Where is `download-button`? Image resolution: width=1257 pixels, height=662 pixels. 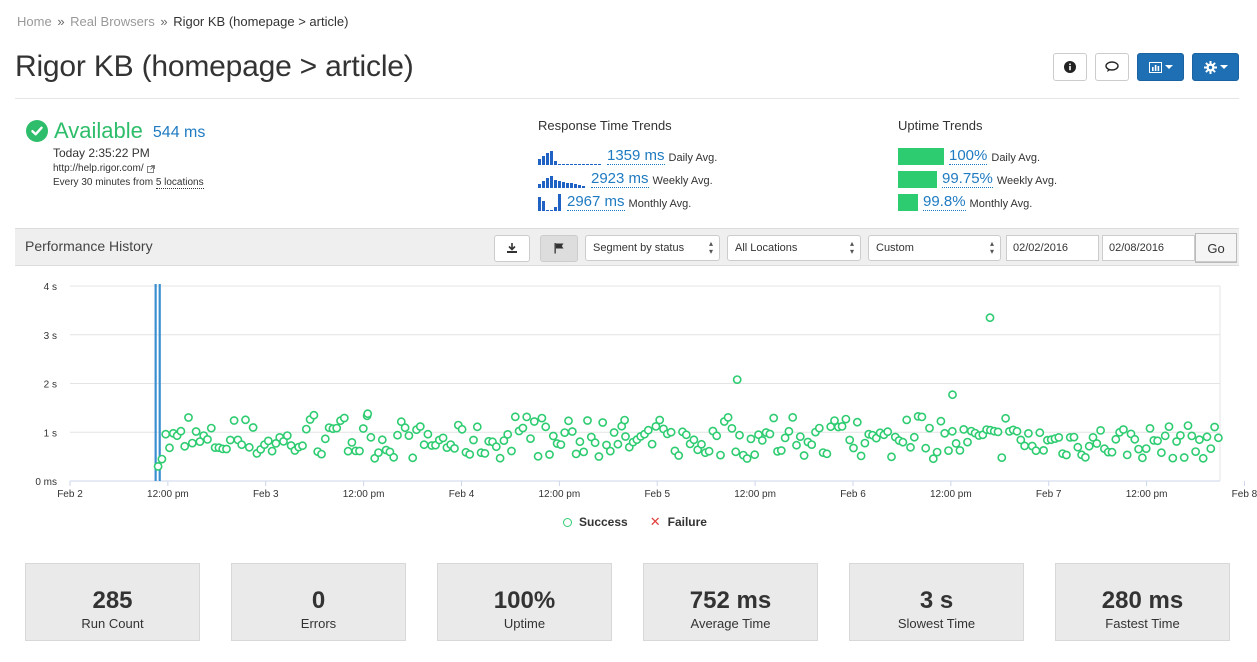 download-button is located at coordinates (512, 248).